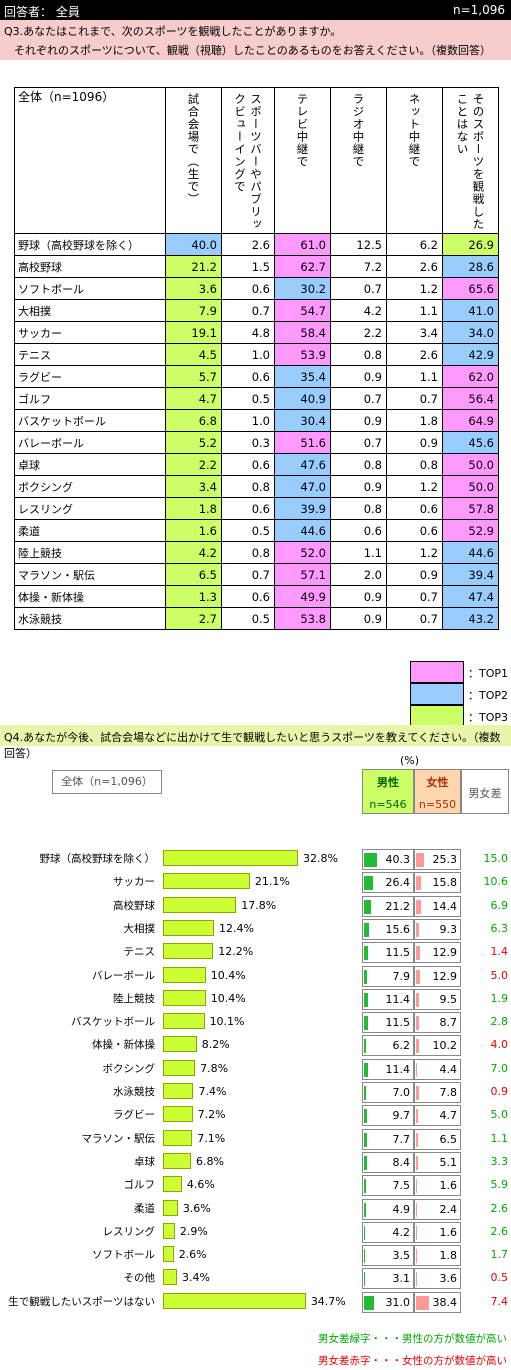 Image resolution: width=511 pixels, height=1370 pixels. Describe the element at coordinates (388, 953) in the screenshot. I see `male-cell: 11.5` at that location.